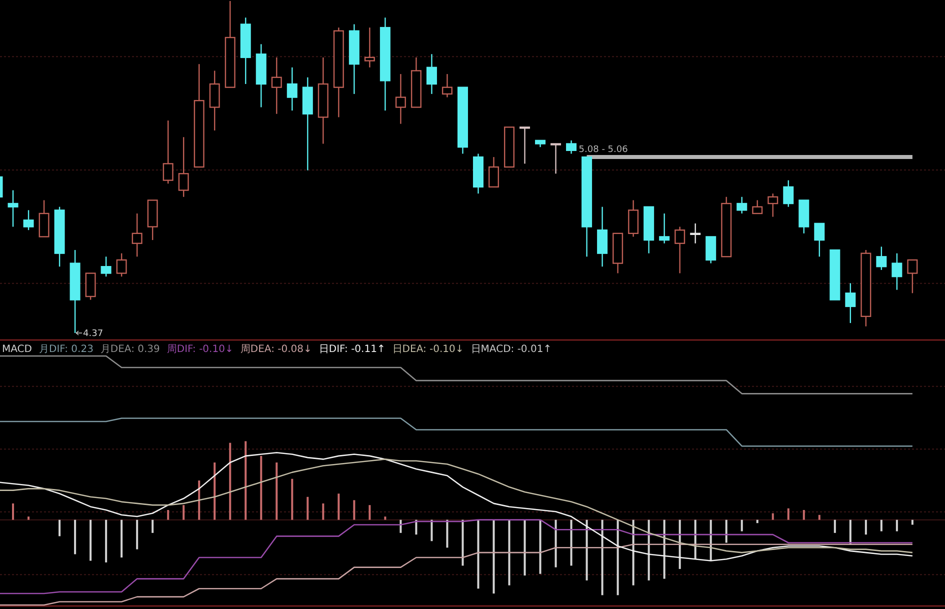 Image resolution: width=945 pixels, height=609 pixels. Describe the element at coordinates (603, 150) in the screenshot. I see `series-label: 5.08 - 5.06` at that location.